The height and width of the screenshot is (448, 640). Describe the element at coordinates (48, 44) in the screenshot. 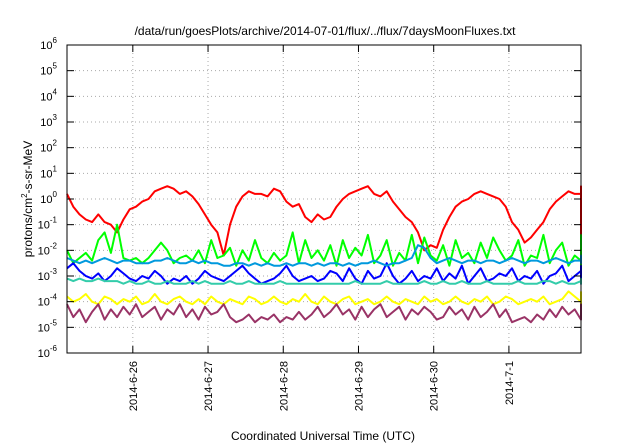

I see `y-tick-label: 10⁶` at that location.